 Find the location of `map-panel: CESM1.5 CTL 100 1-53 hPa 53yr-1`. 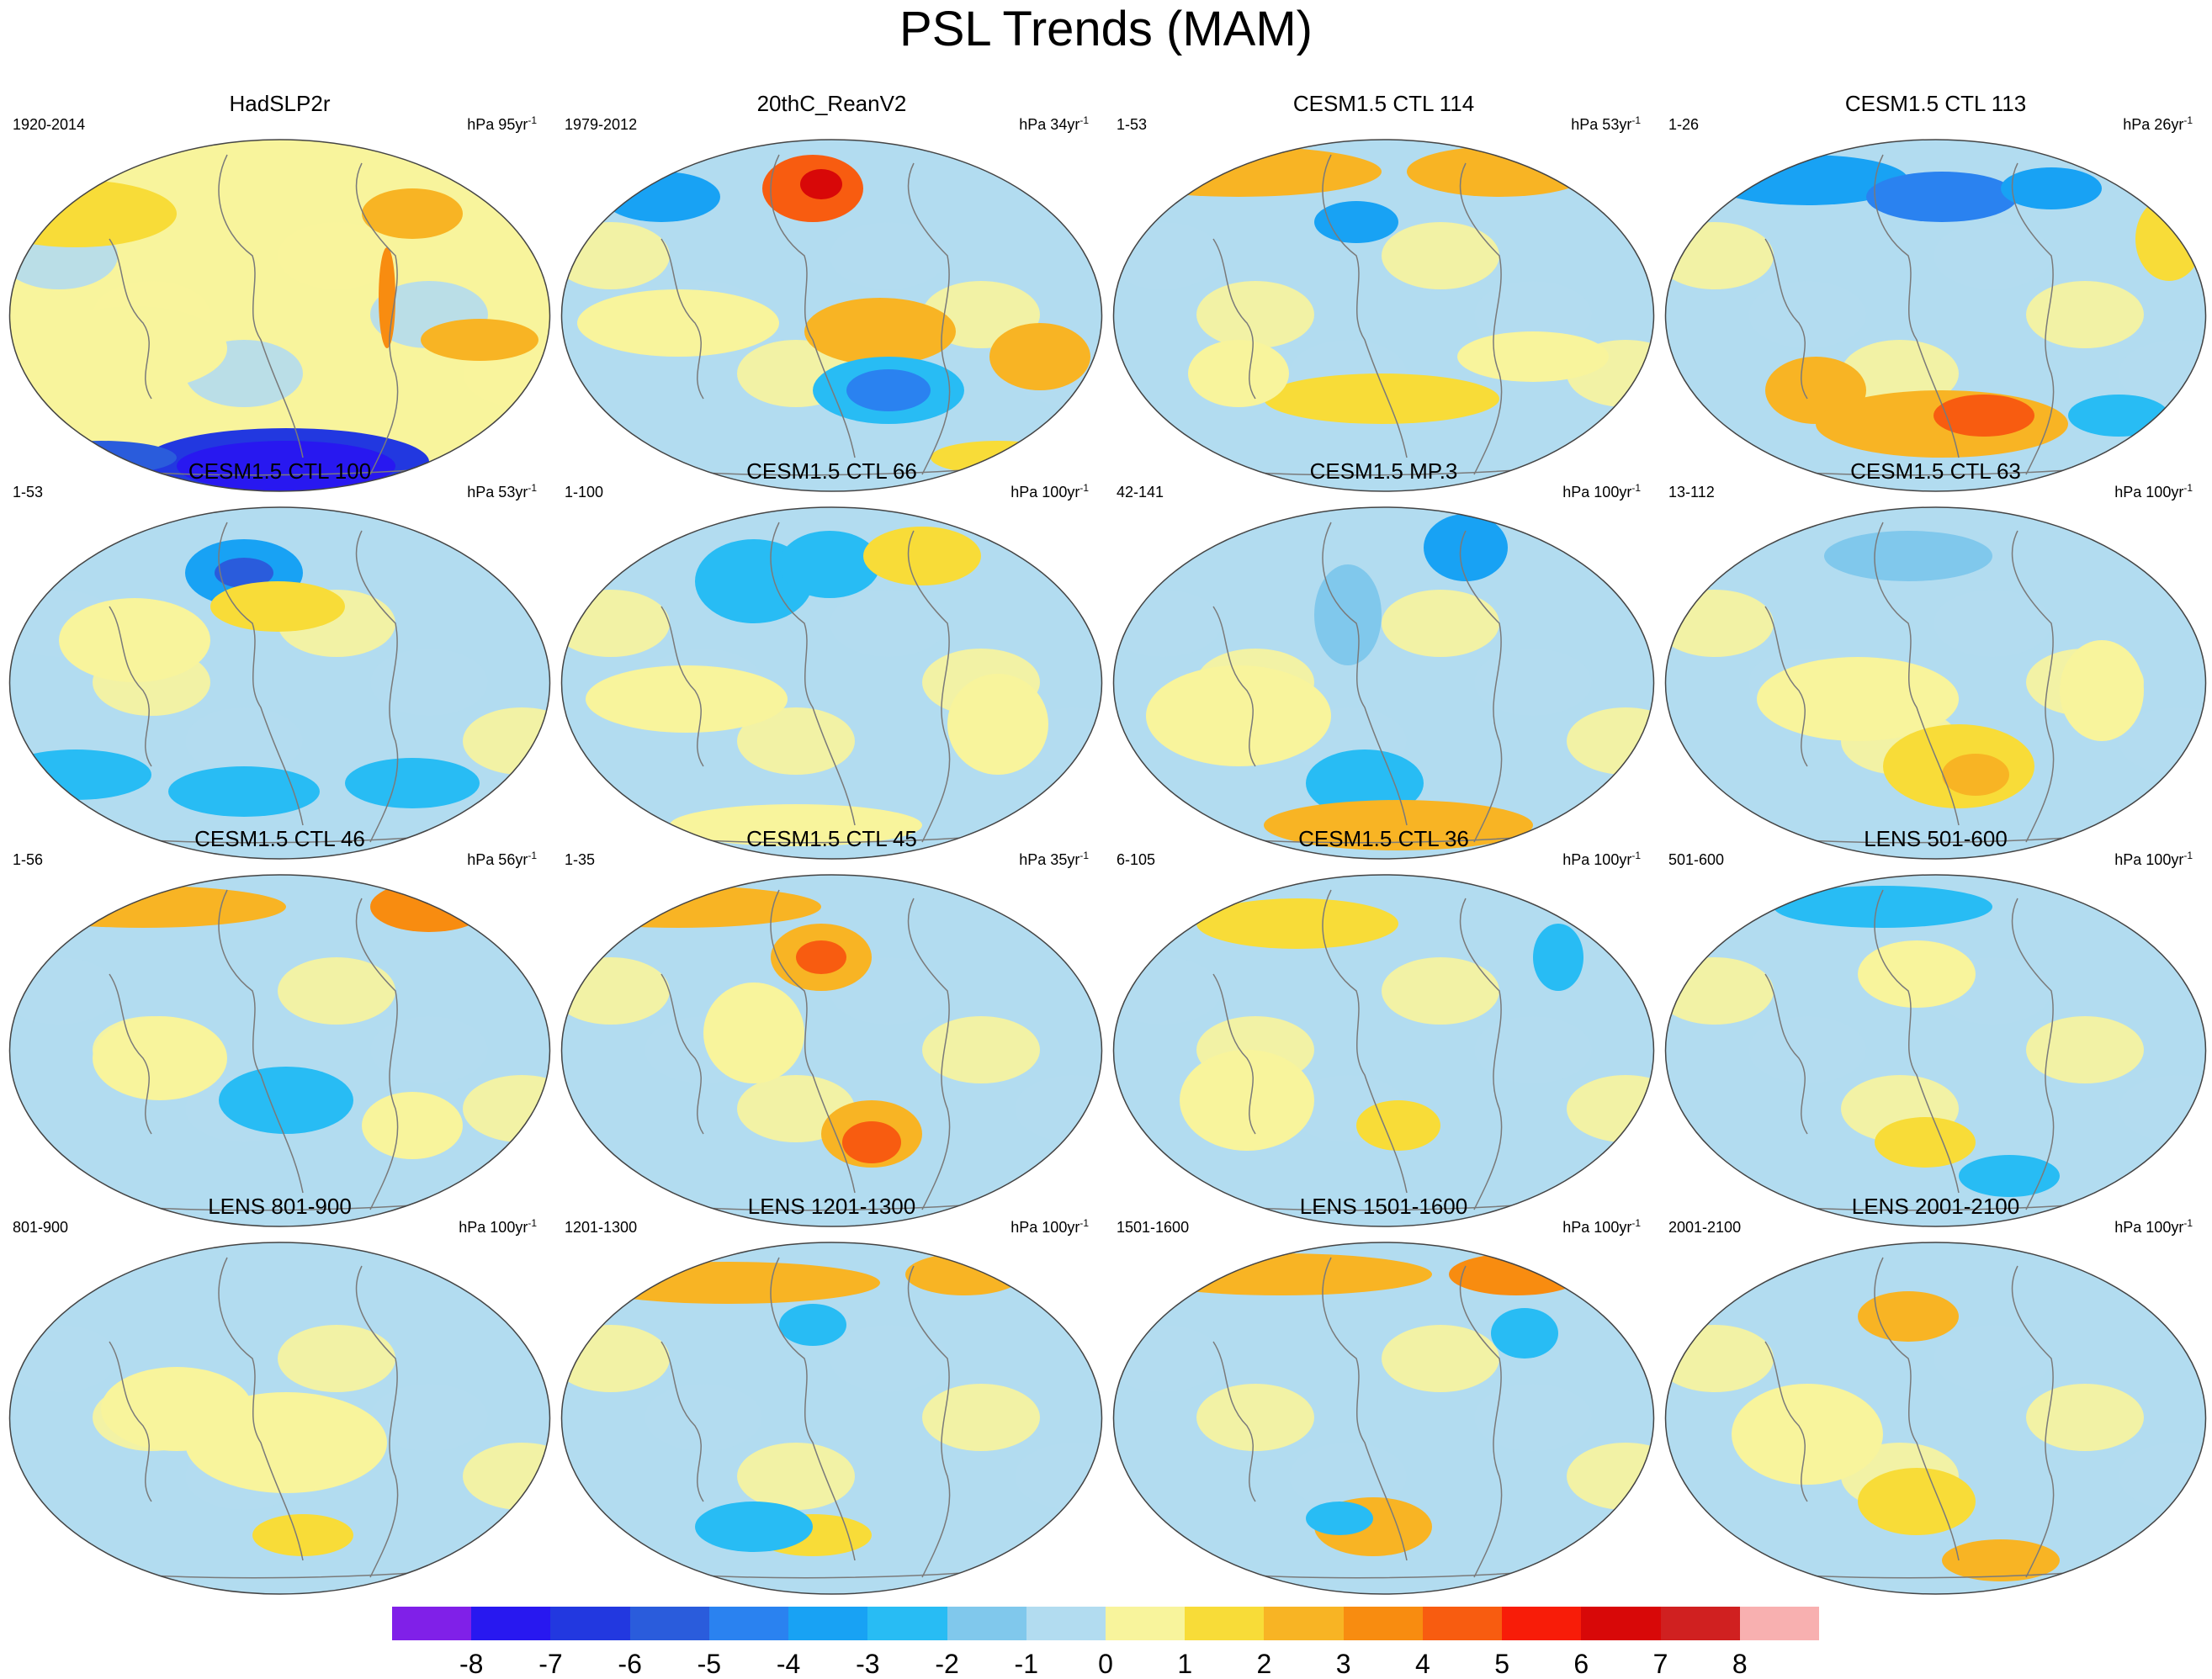

map-panel: CESM1.5 CTL 100 1-53 hPa 53yr-1 is located at coordinates (279, 660).